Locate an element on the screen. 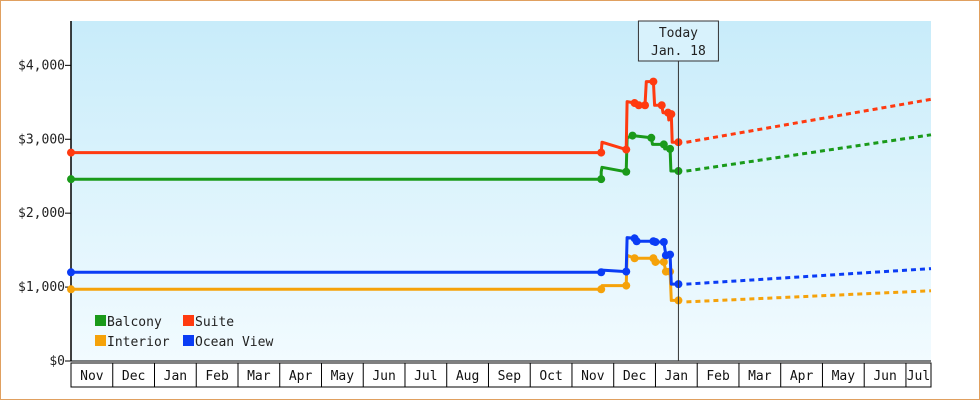  legend-swatch-balcony is located at coordinates (100, 320).